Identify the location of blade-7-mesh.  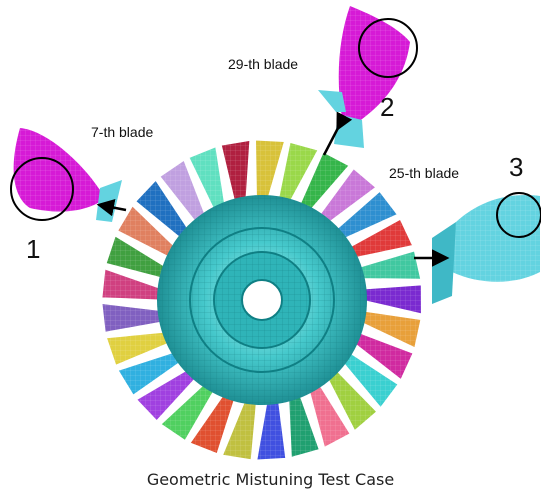
(61, 170).